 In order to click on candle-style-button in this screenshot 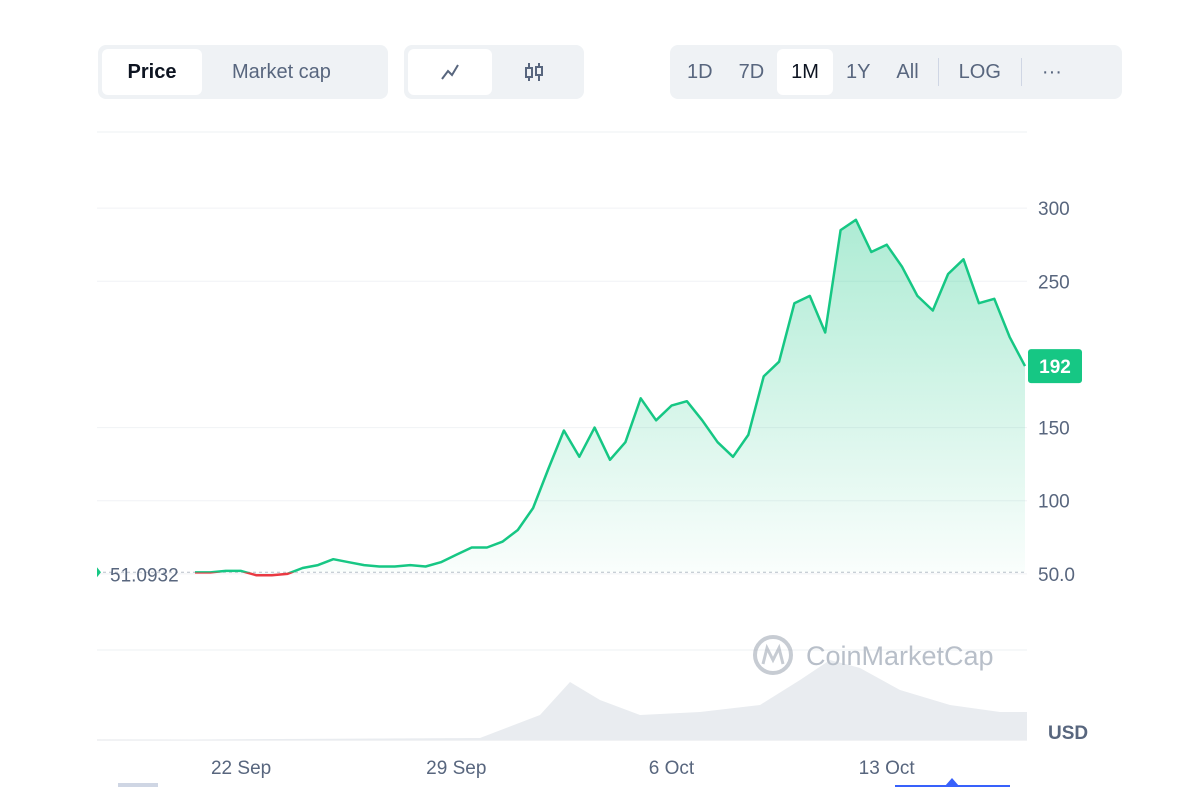, I will do `click(534, 72)`.